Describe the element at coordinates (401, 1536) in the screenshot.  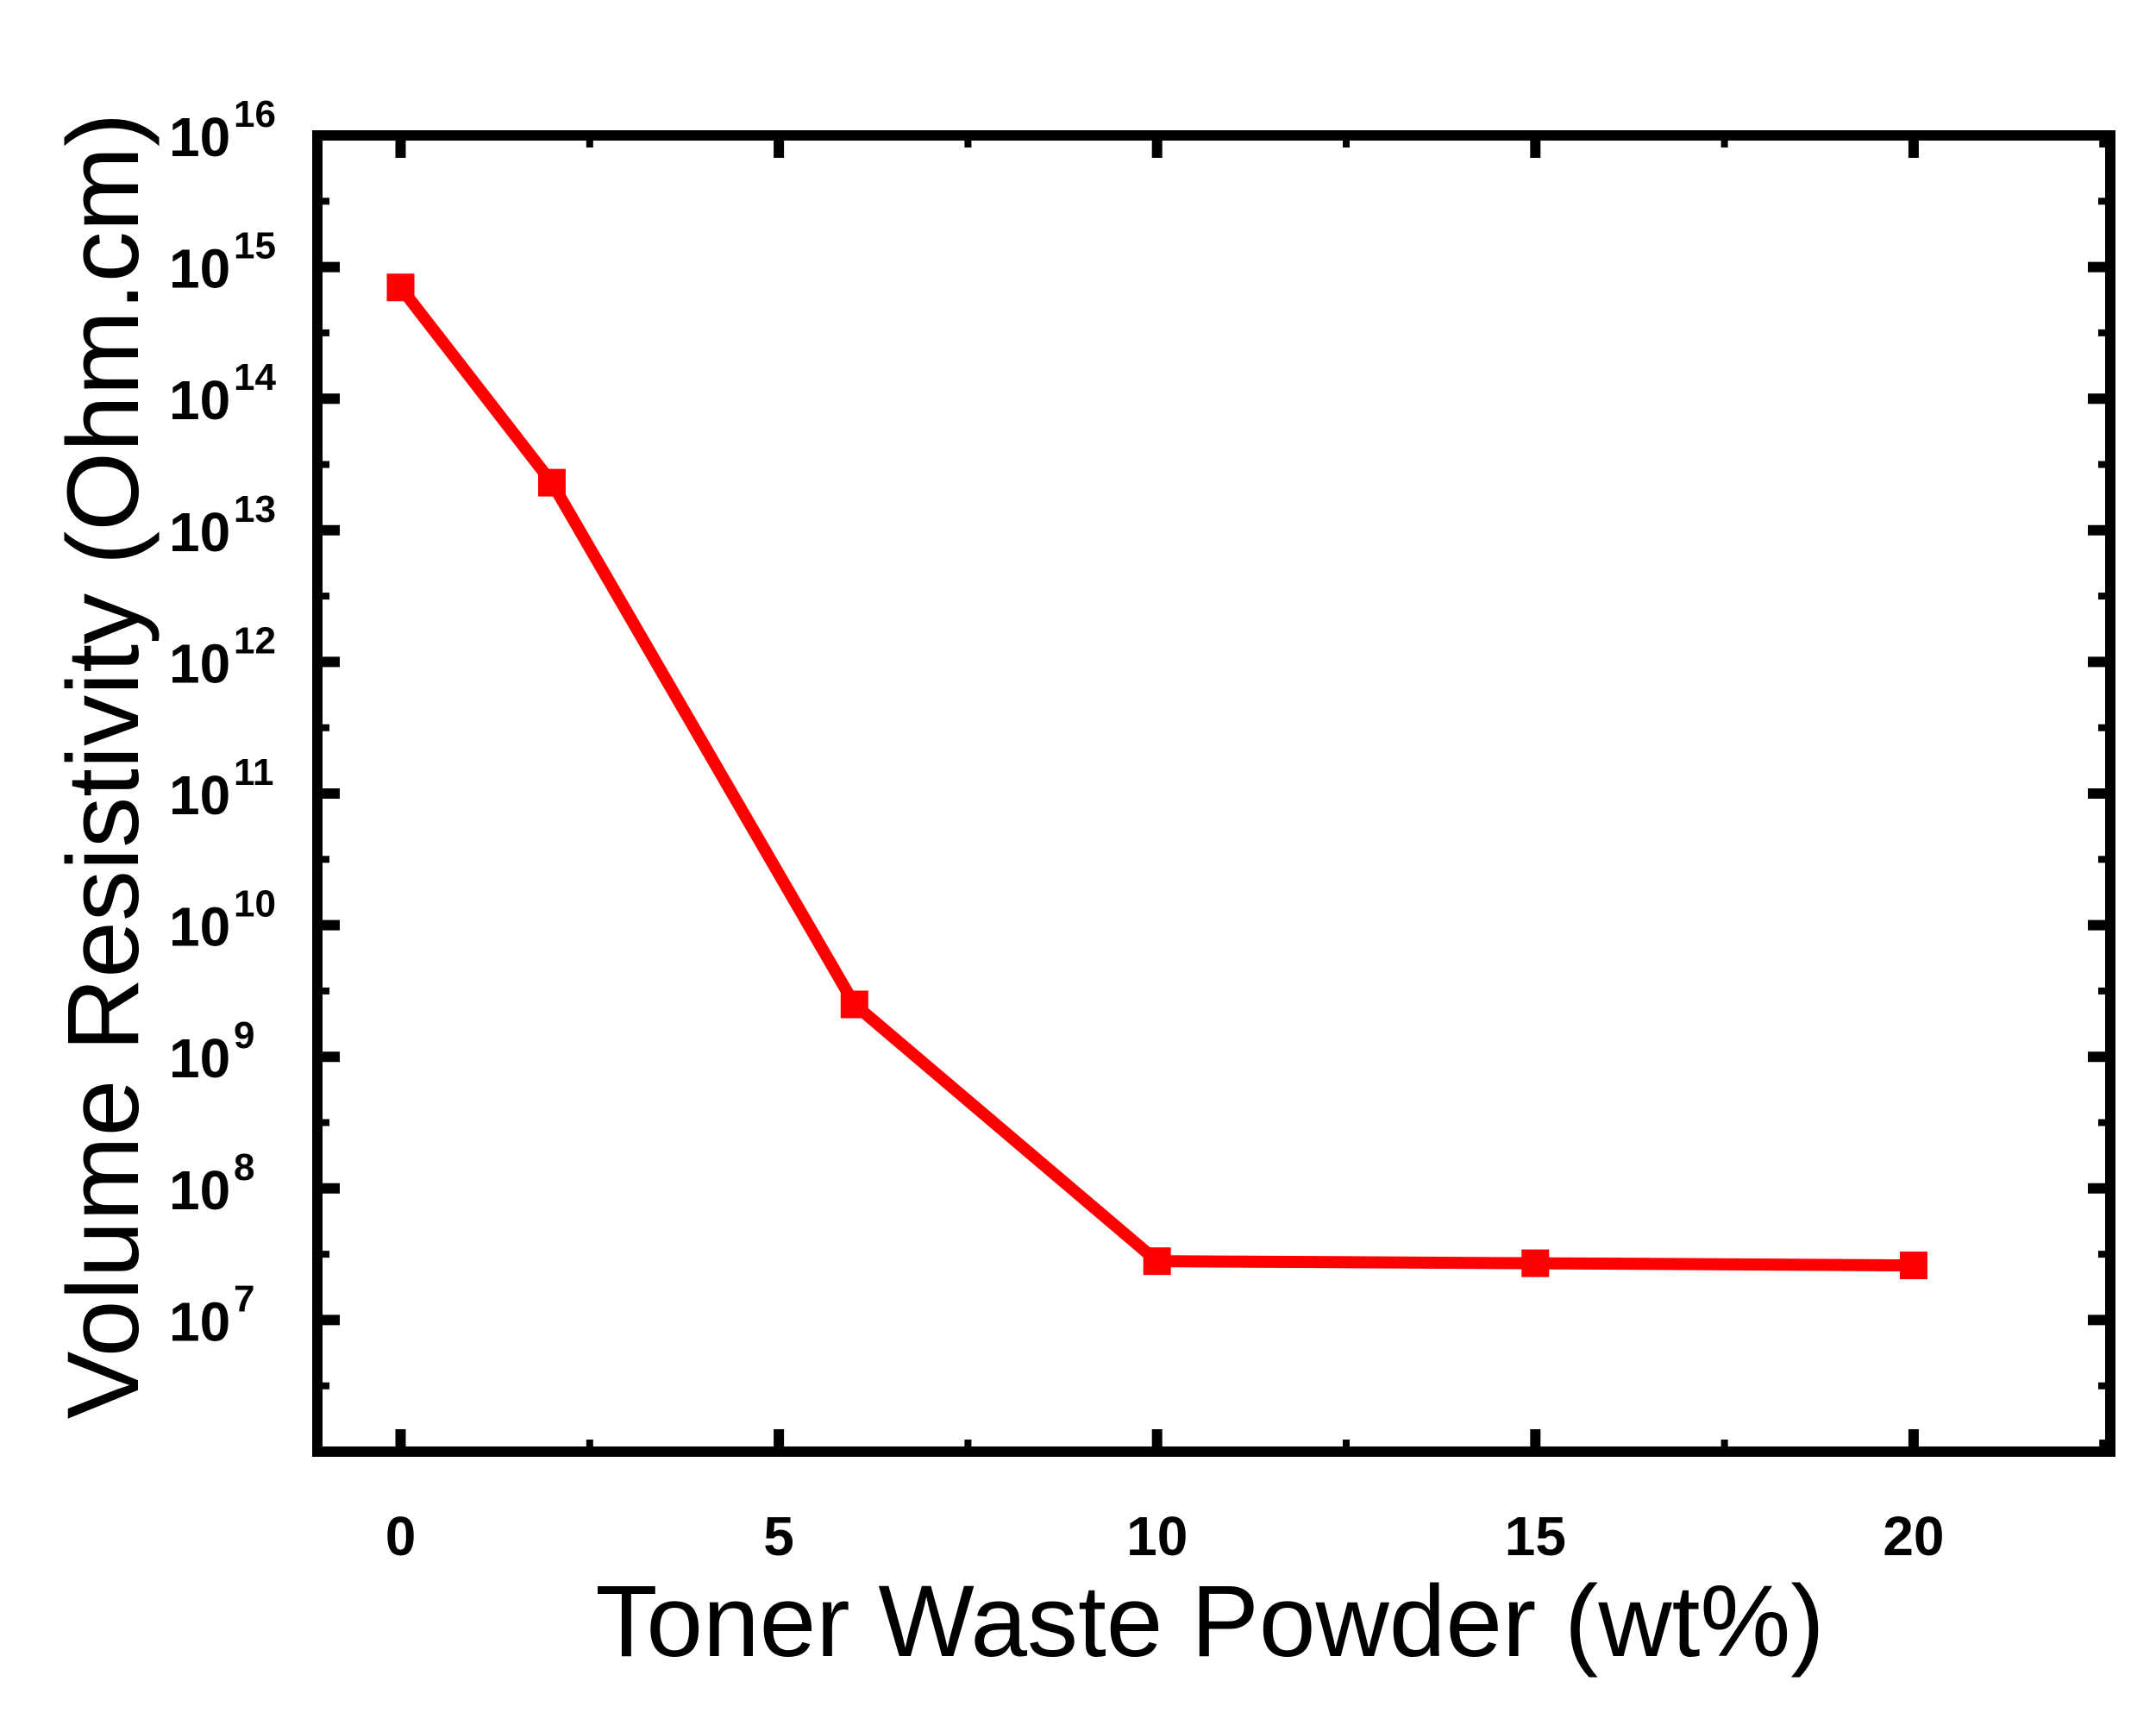
I see `x-tick-label: 0` at that location.